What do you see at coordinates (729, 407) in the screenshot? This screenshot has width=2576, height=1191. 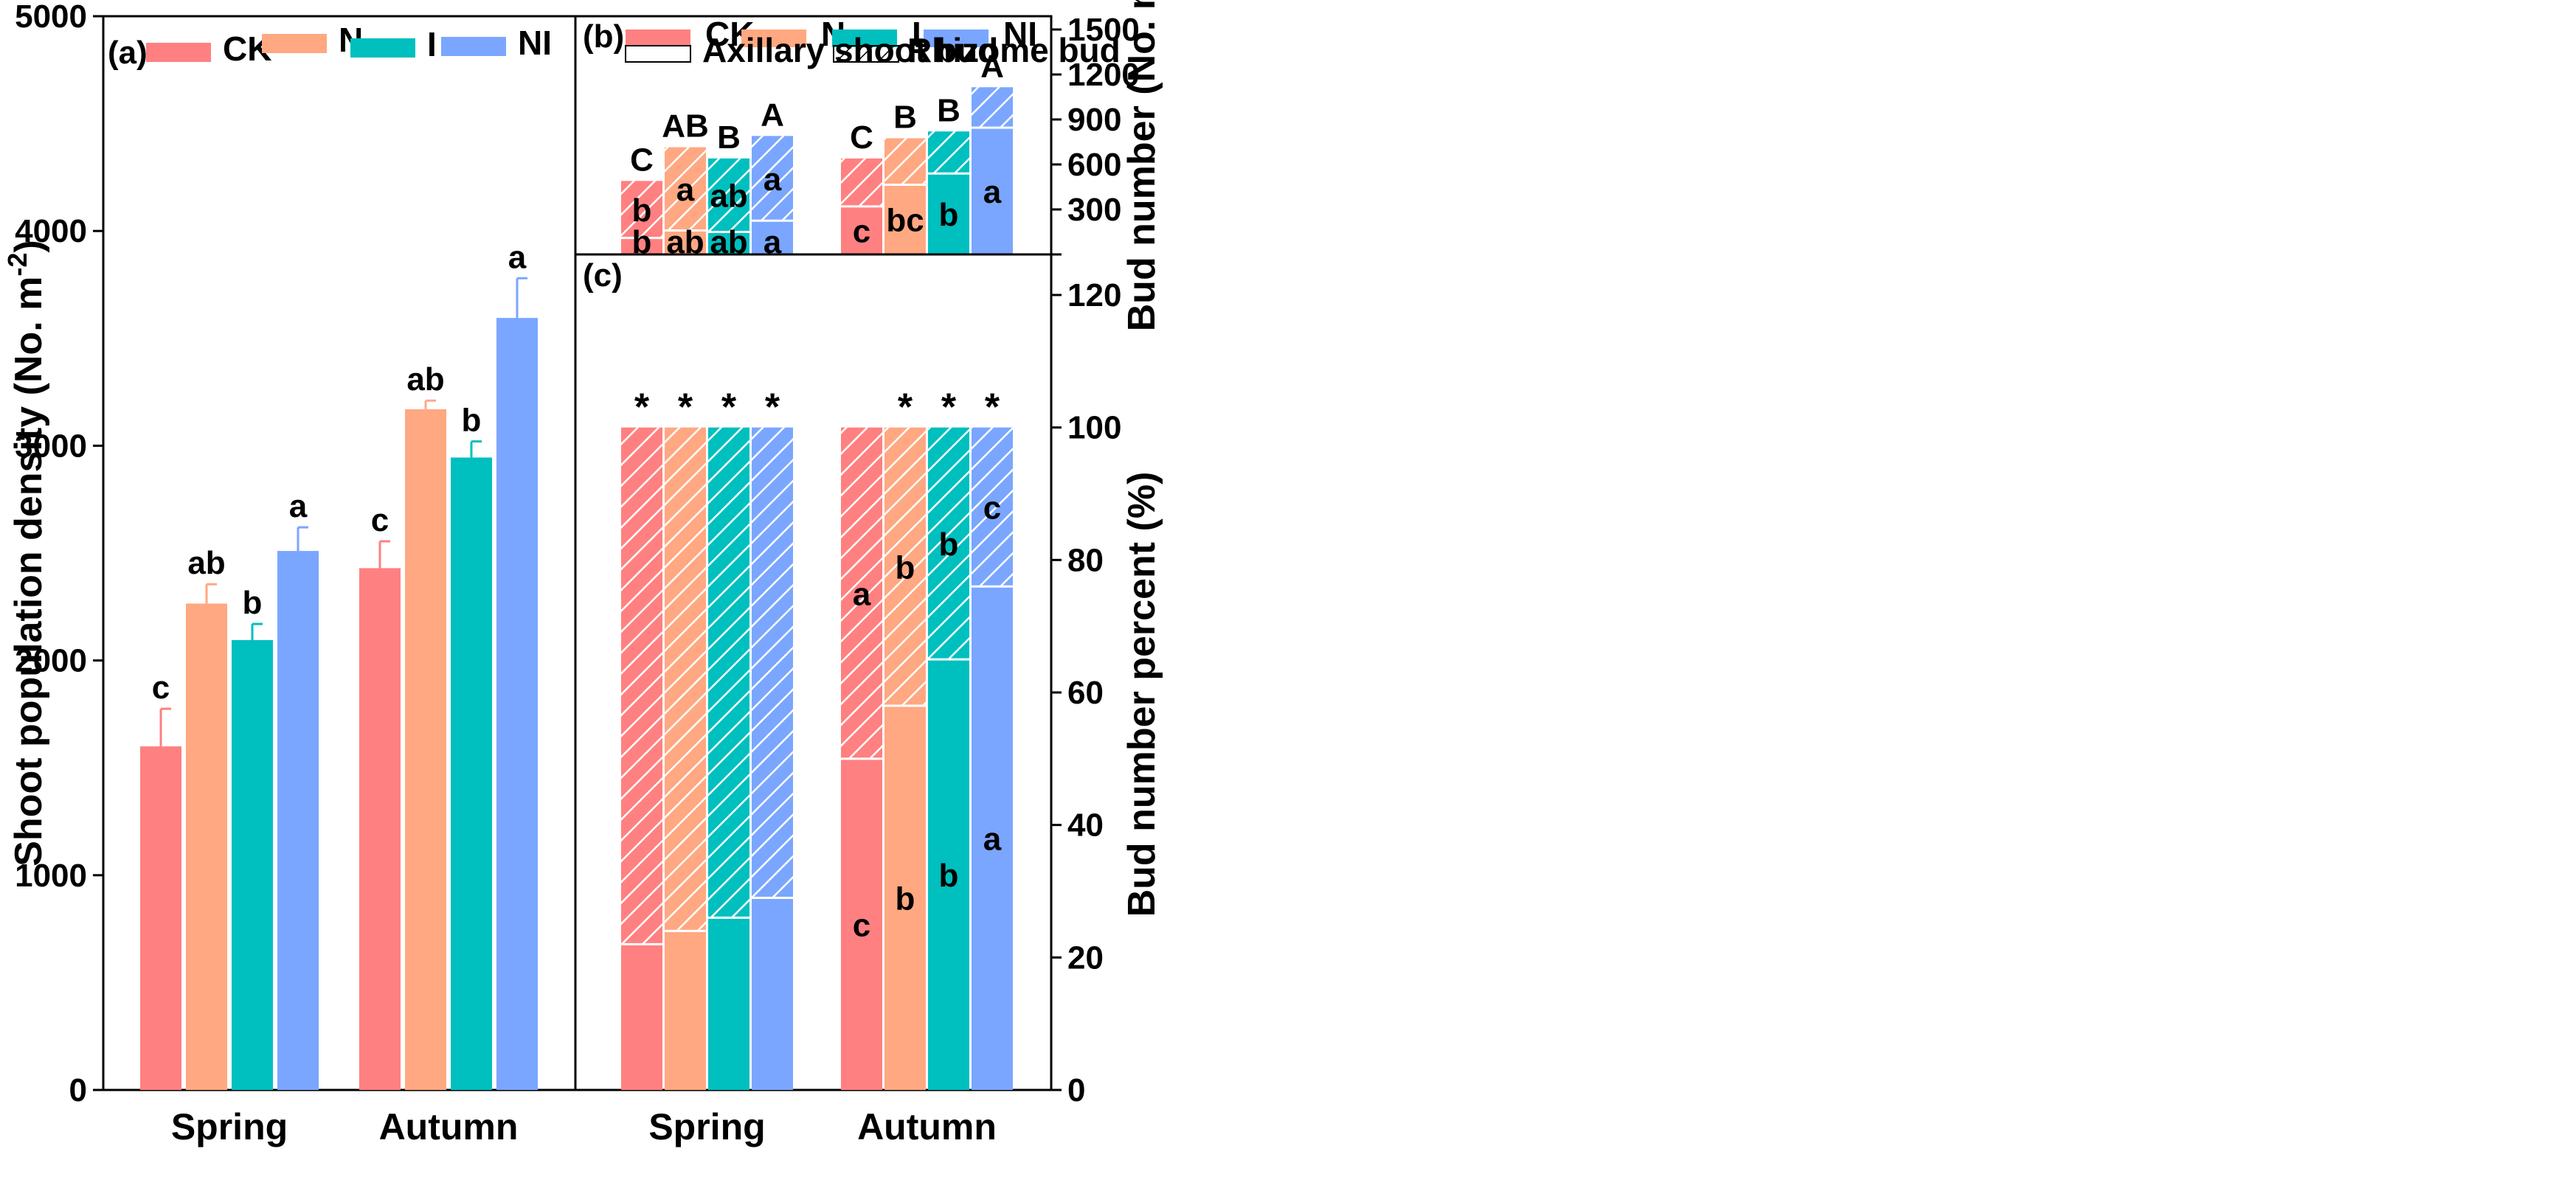 I see `panel-c-star-i-spring: *` at bounding box center [729, 407].